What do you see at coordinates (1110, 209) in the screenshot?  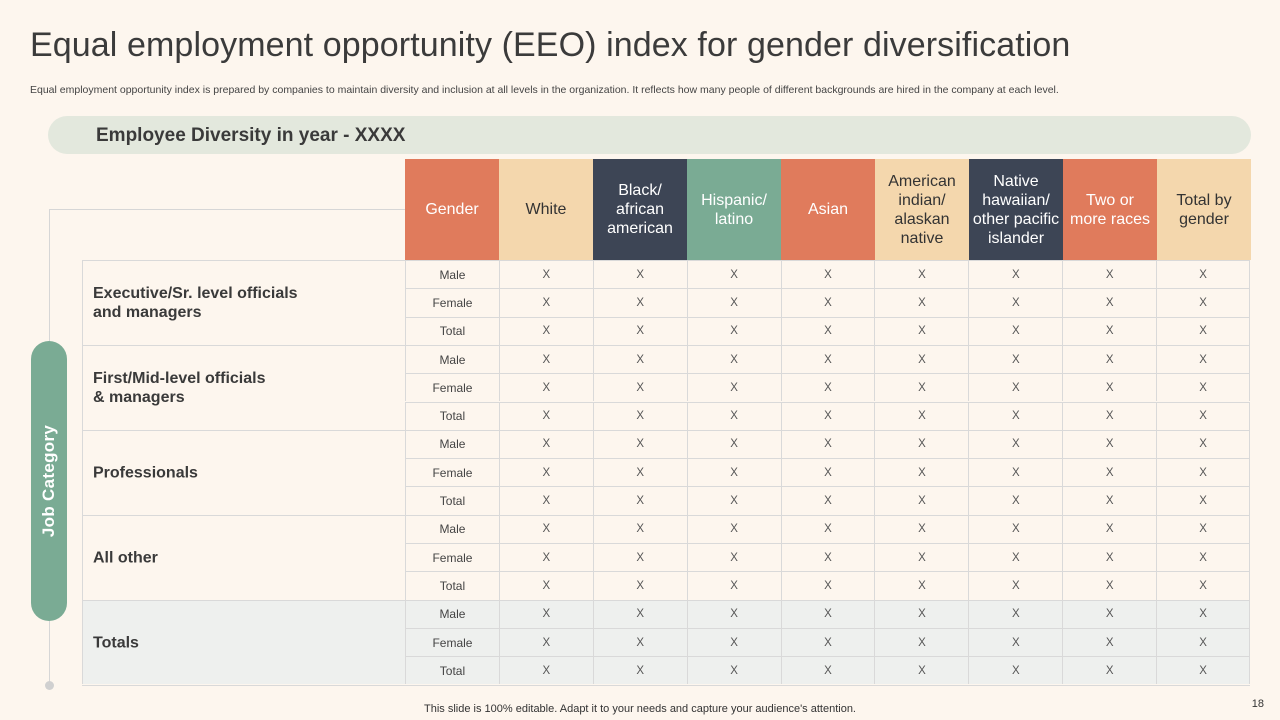 I see `column-header: Two or more races` at bounding box center [1110, 209].